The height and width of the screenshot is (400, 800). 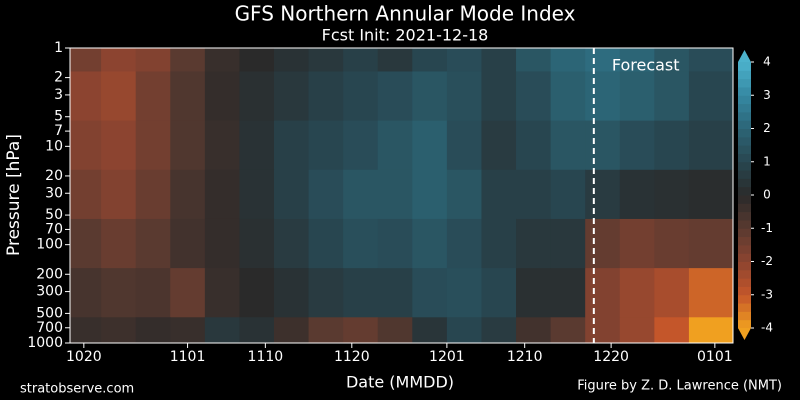 I want to click on y-tick-label: 1000, so click(x=45, y=343).